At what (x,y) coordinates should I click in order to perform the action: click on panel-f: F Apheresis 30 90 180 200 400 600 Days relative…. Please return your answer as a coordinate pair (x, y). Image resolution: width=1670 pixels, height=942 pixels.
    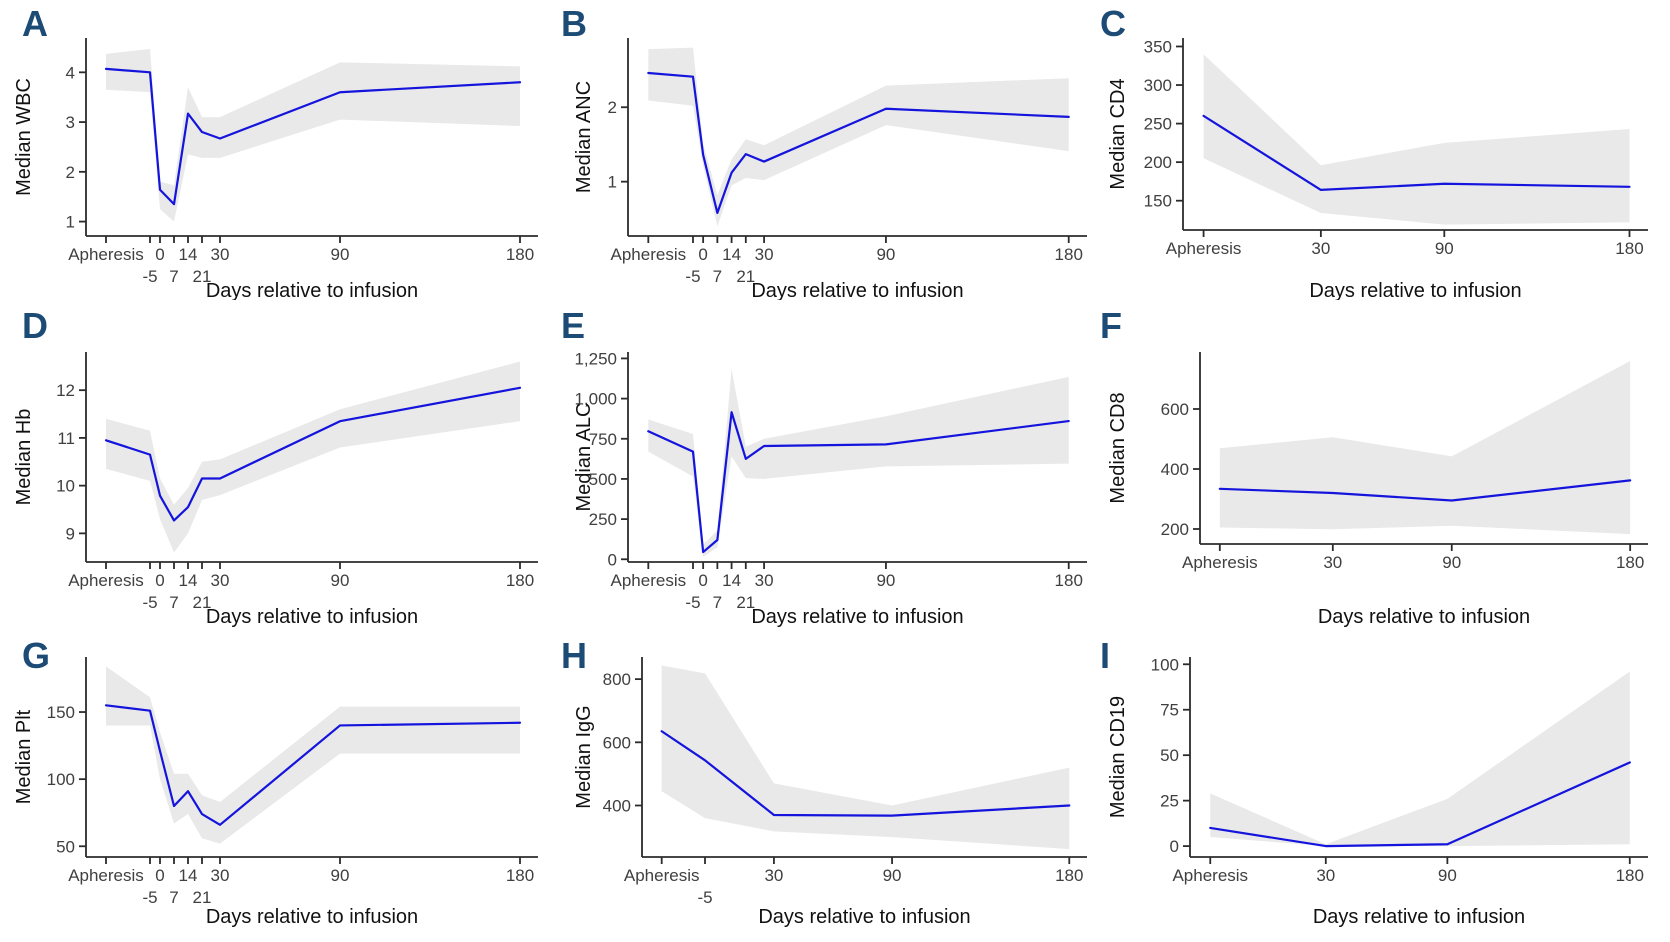
    Looking at the image, I should click on (1380, 470).